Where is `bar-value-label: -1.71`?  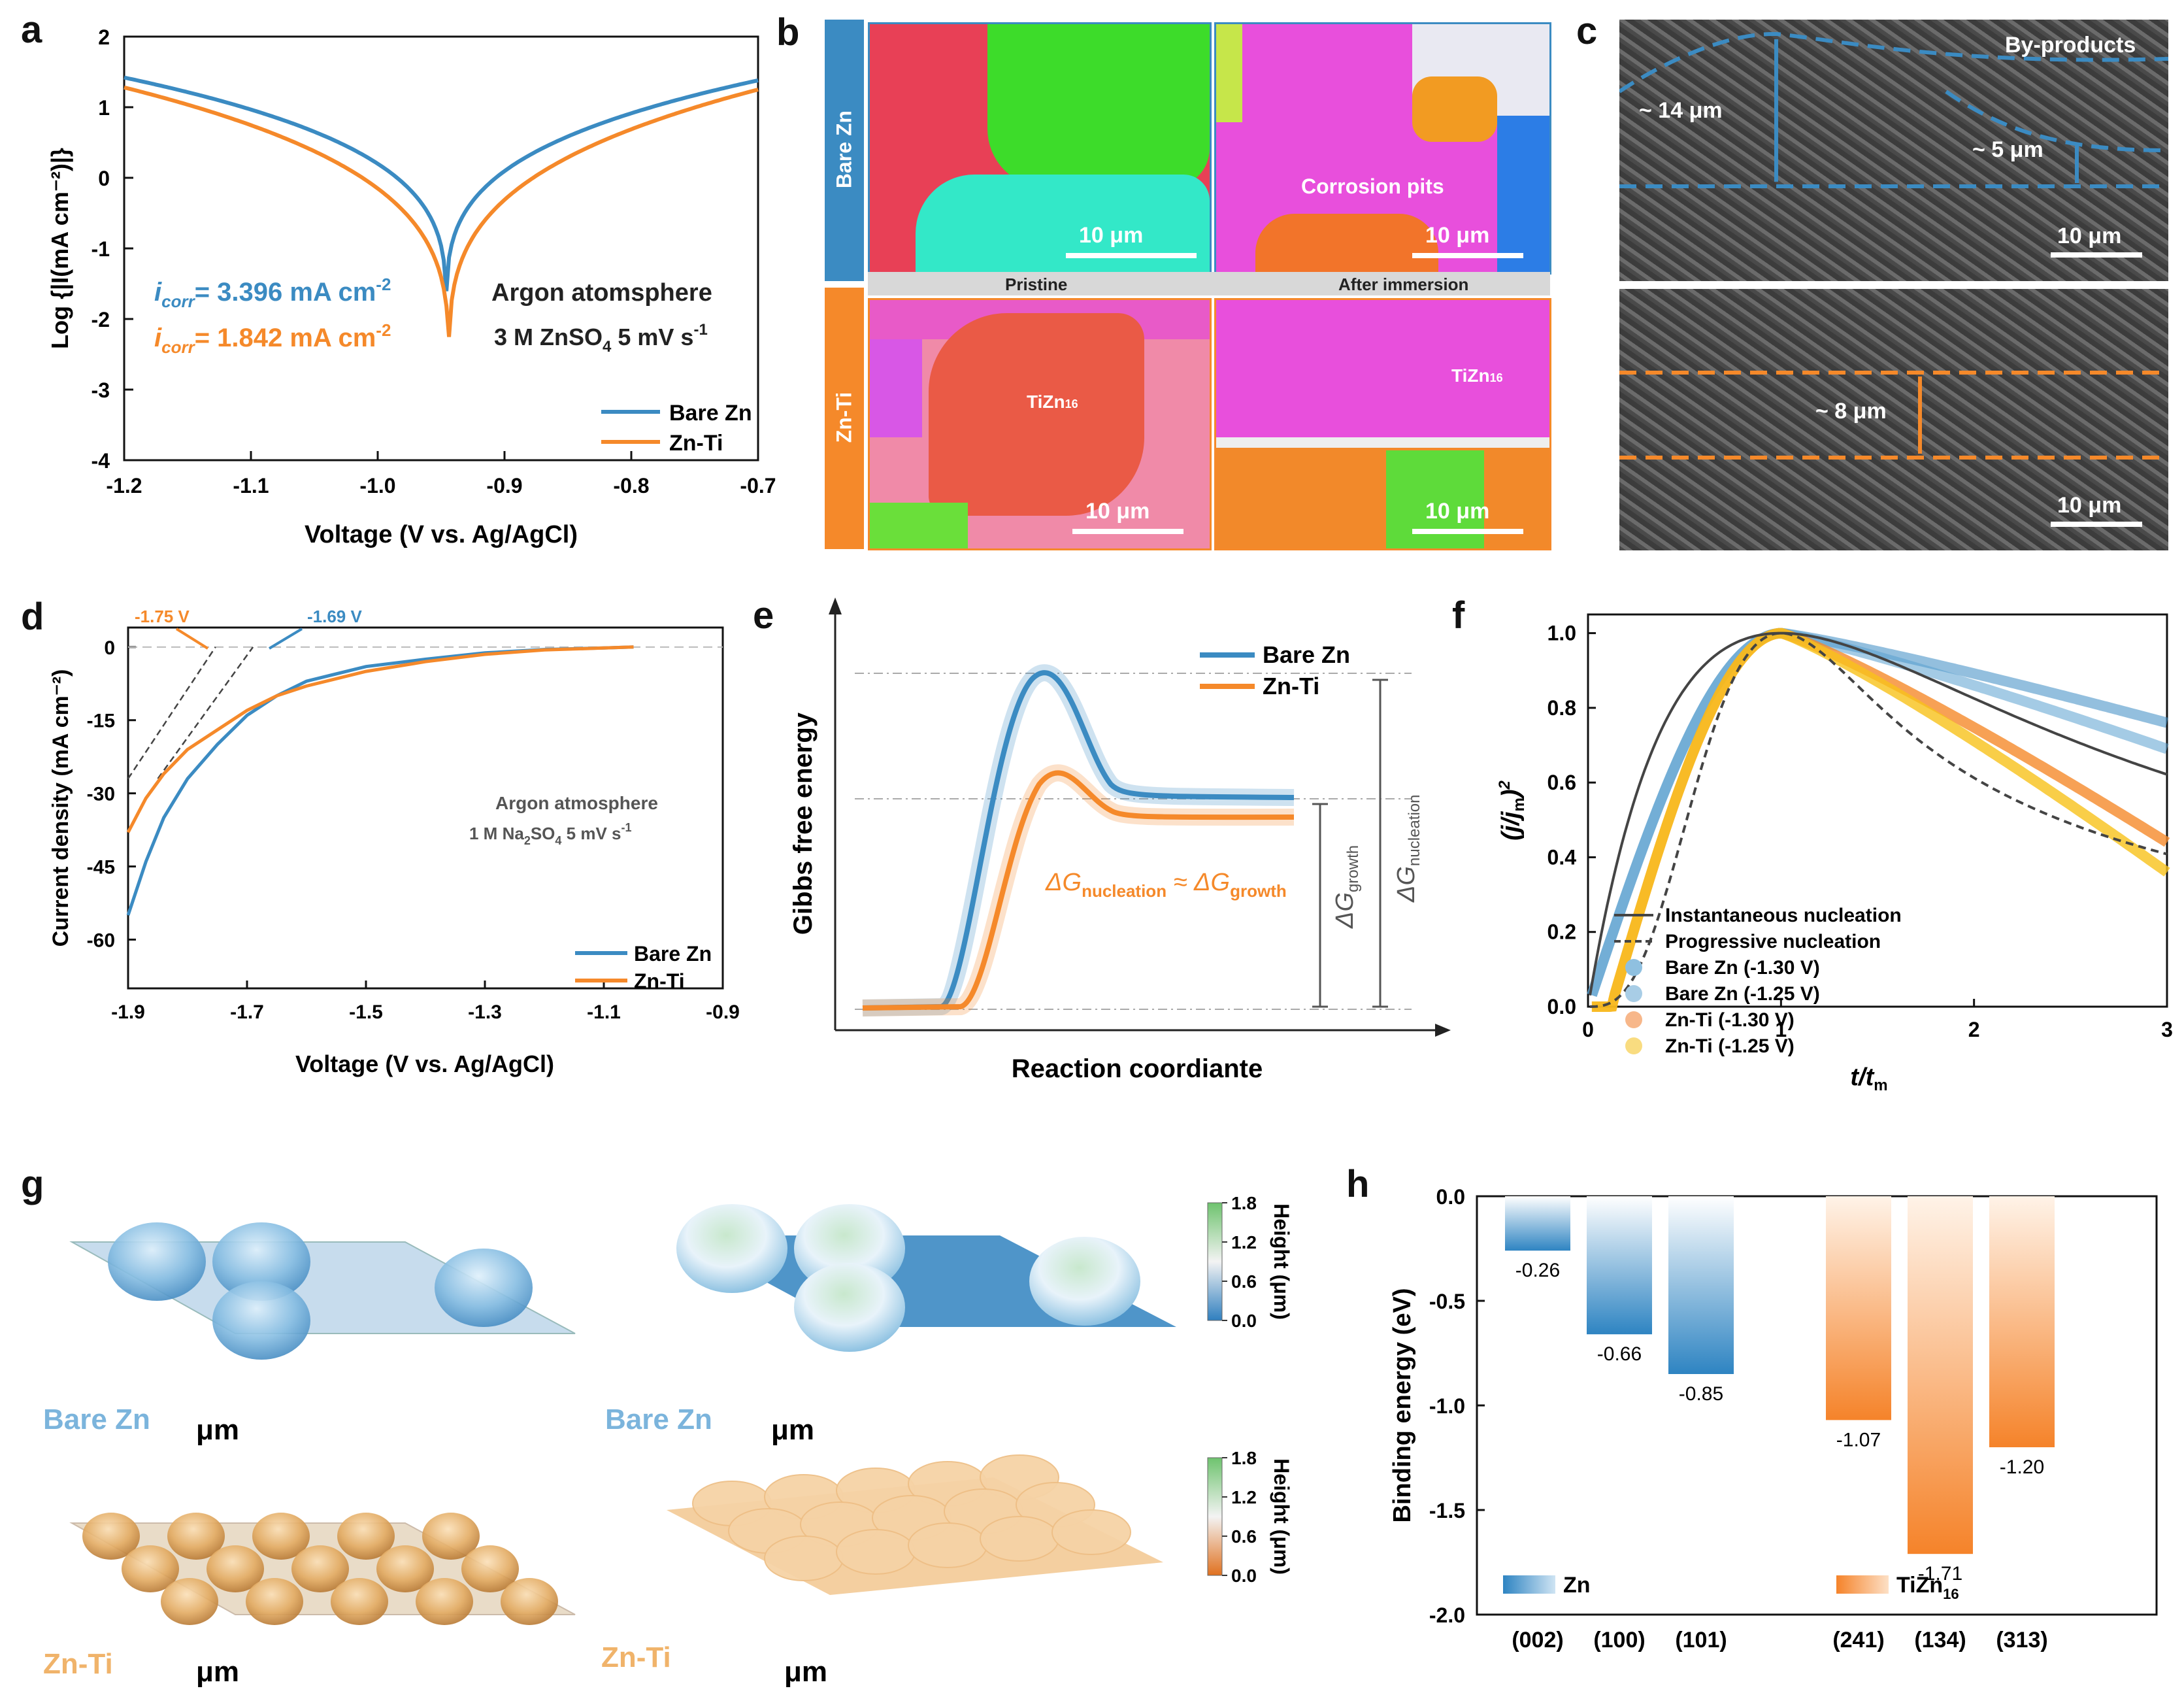
bar-value-label: -1.71 is located at coordinates (1940, 1574).